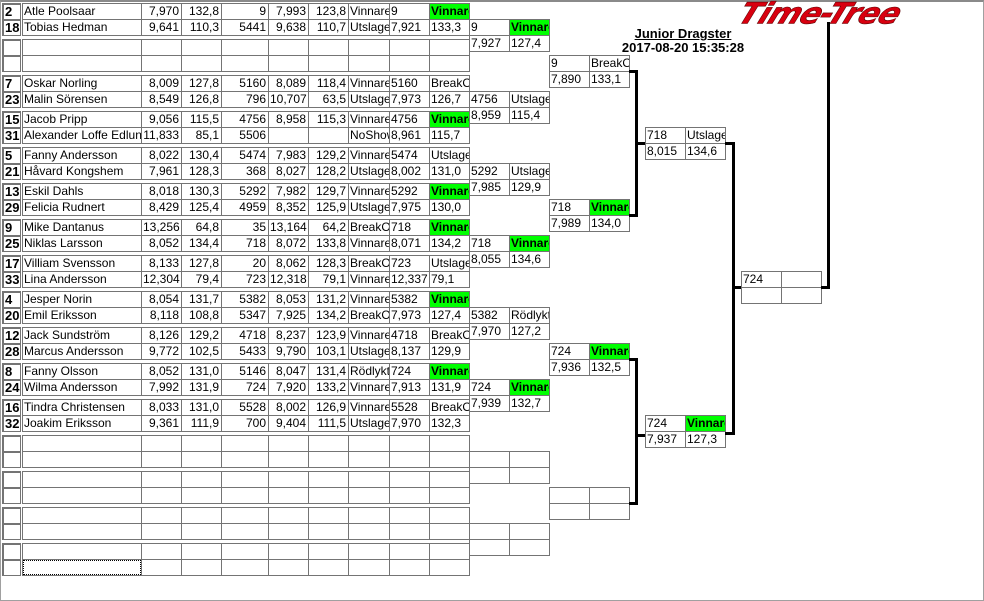  I want to click on racer-speed2: 128,3, so click(328, 263).